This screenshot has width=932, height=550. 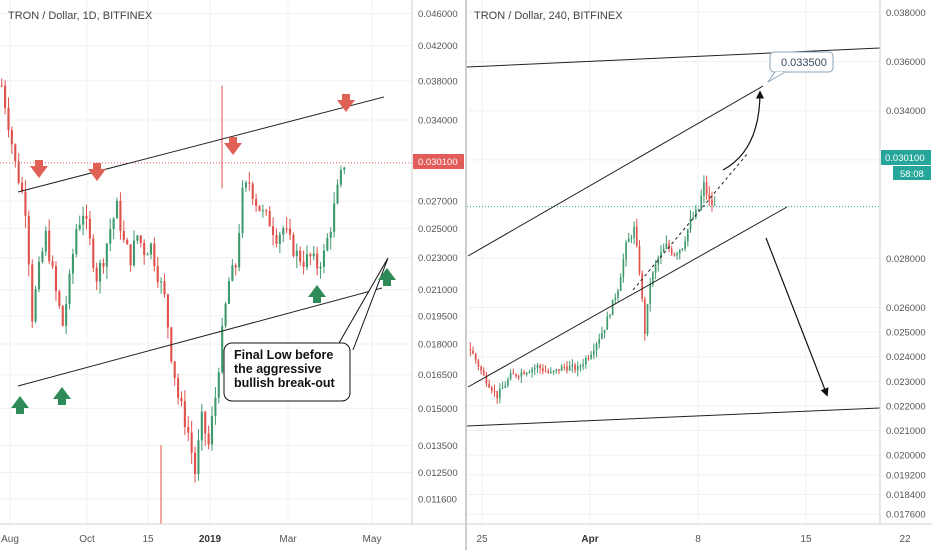 What do you see at coordinates (438, 202) in the screenshot?
I see `y-tick-label: 0.027000` at bounding box center [438, 202].